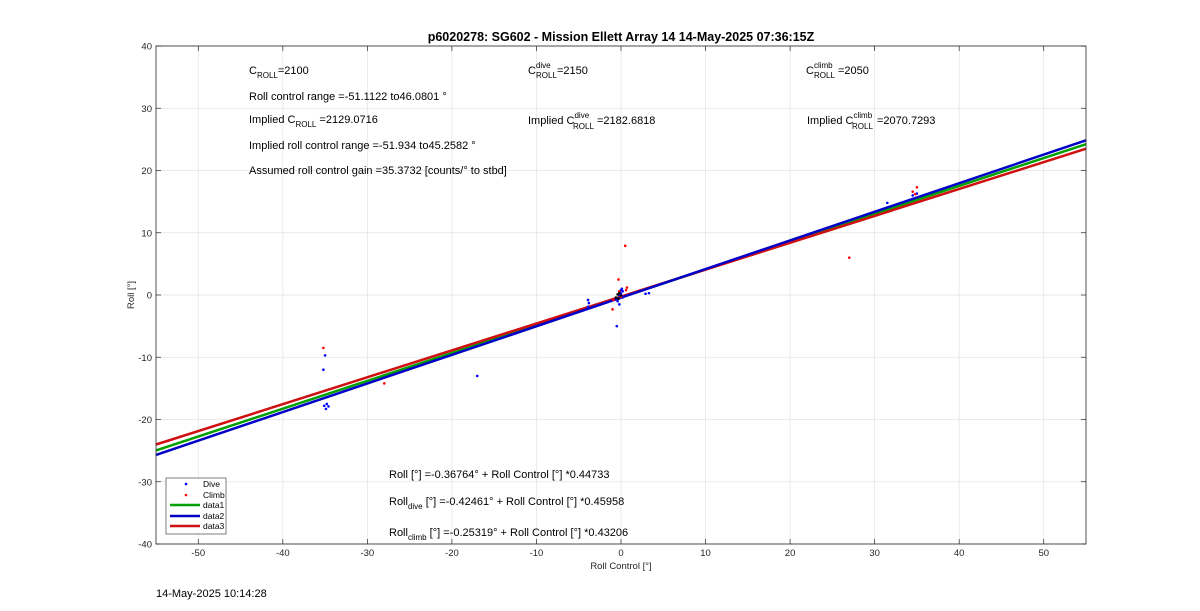 This screenshot has width=1200, height=611. I want to click on x-tick-label: -10, so click(537, 553).